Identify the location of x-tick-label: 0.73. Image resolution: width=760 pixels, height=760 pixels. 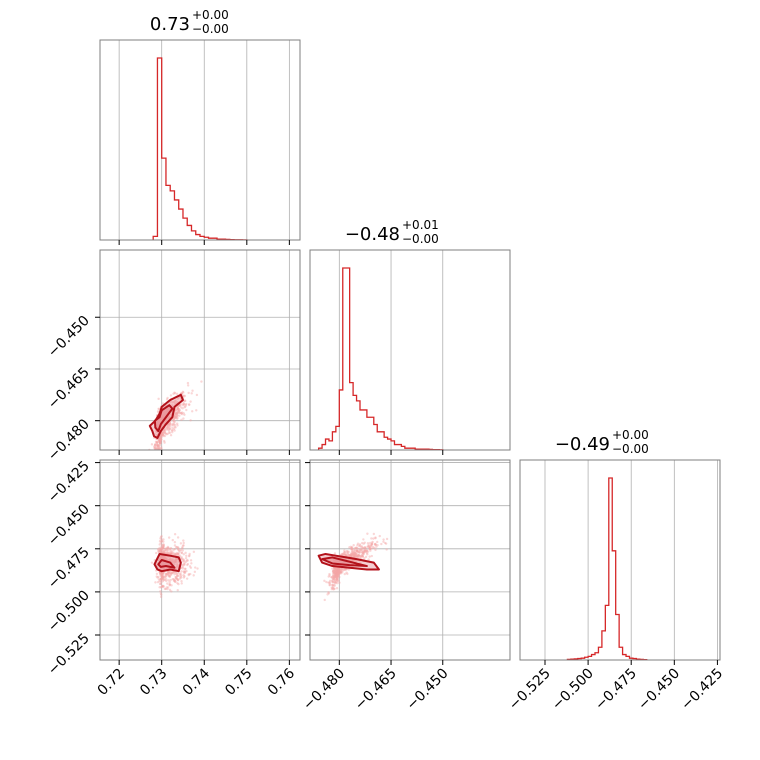
(153, 682).